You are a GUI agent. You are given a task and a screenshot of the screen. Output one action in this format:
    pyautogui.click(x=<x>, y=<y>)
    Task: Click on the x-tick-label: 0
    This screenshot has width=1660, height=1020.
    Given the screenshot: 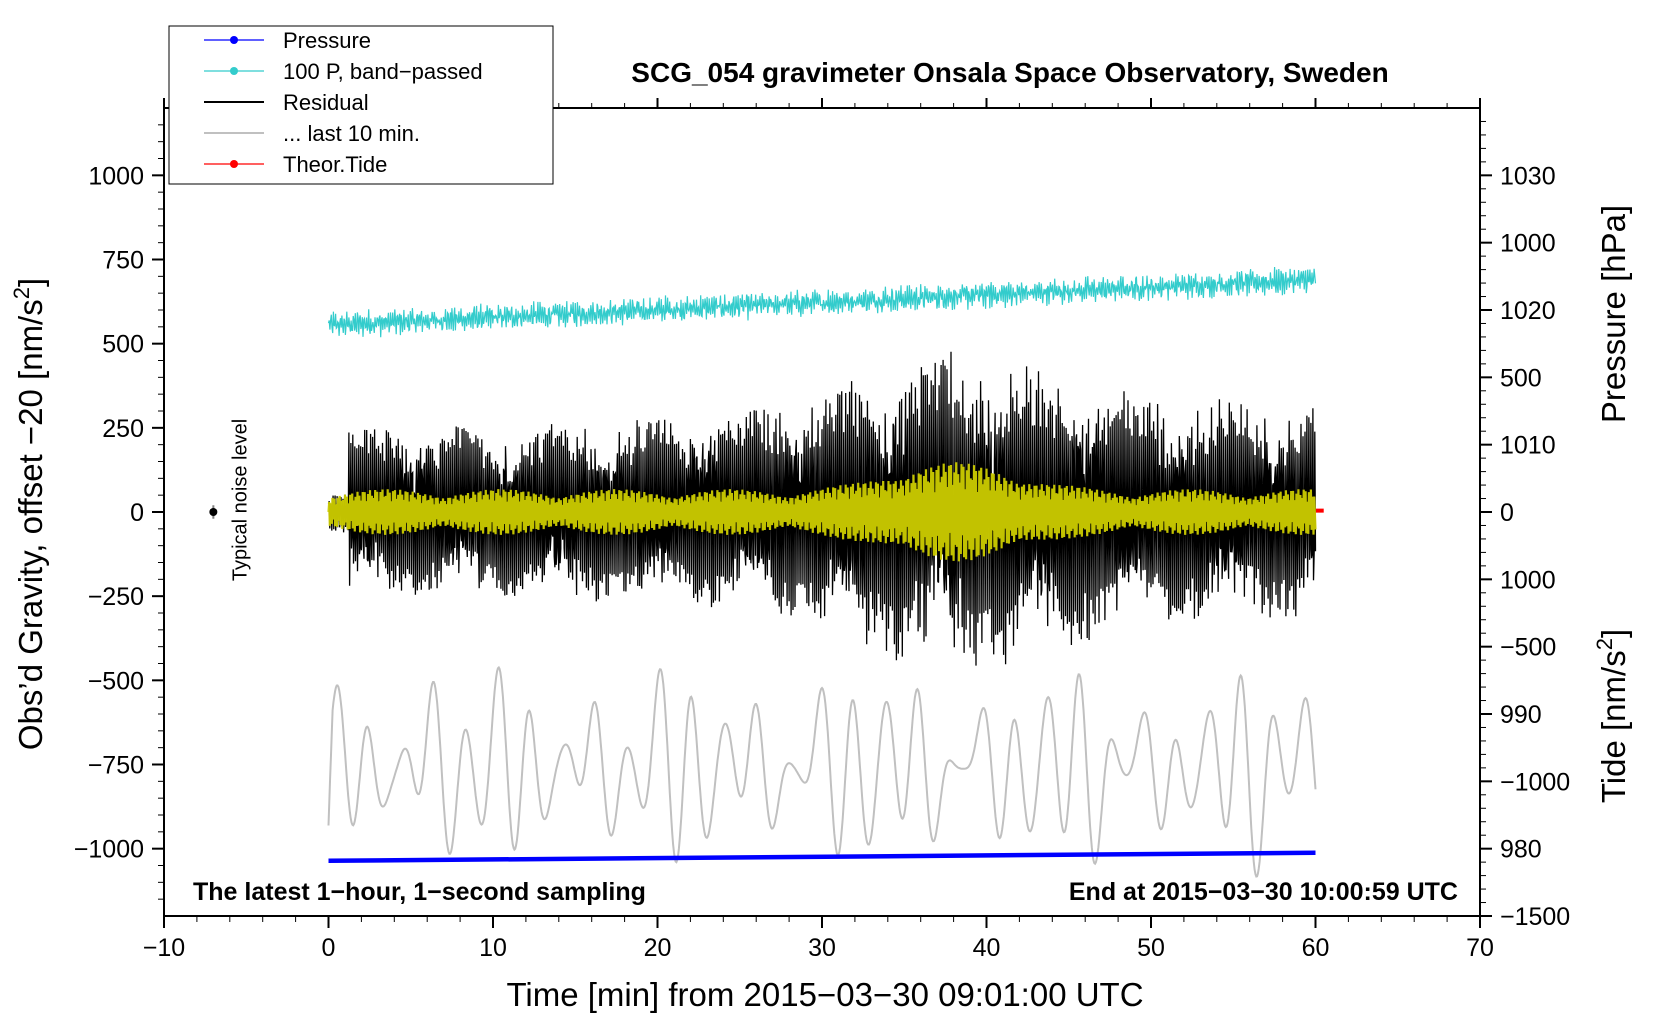 What is the action you would take?
    pyautogui.click(x=329, y=948)
    